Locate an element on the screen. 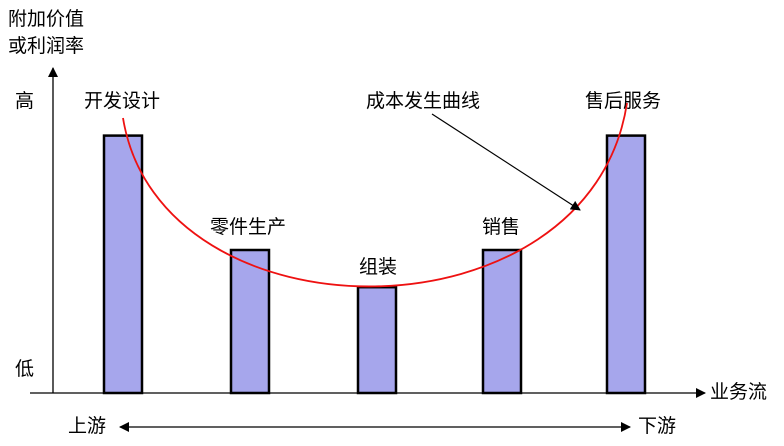 The width and height of the screenshot is (784, 446). downstream-label: 下游 is located at coordinates (657, 426).